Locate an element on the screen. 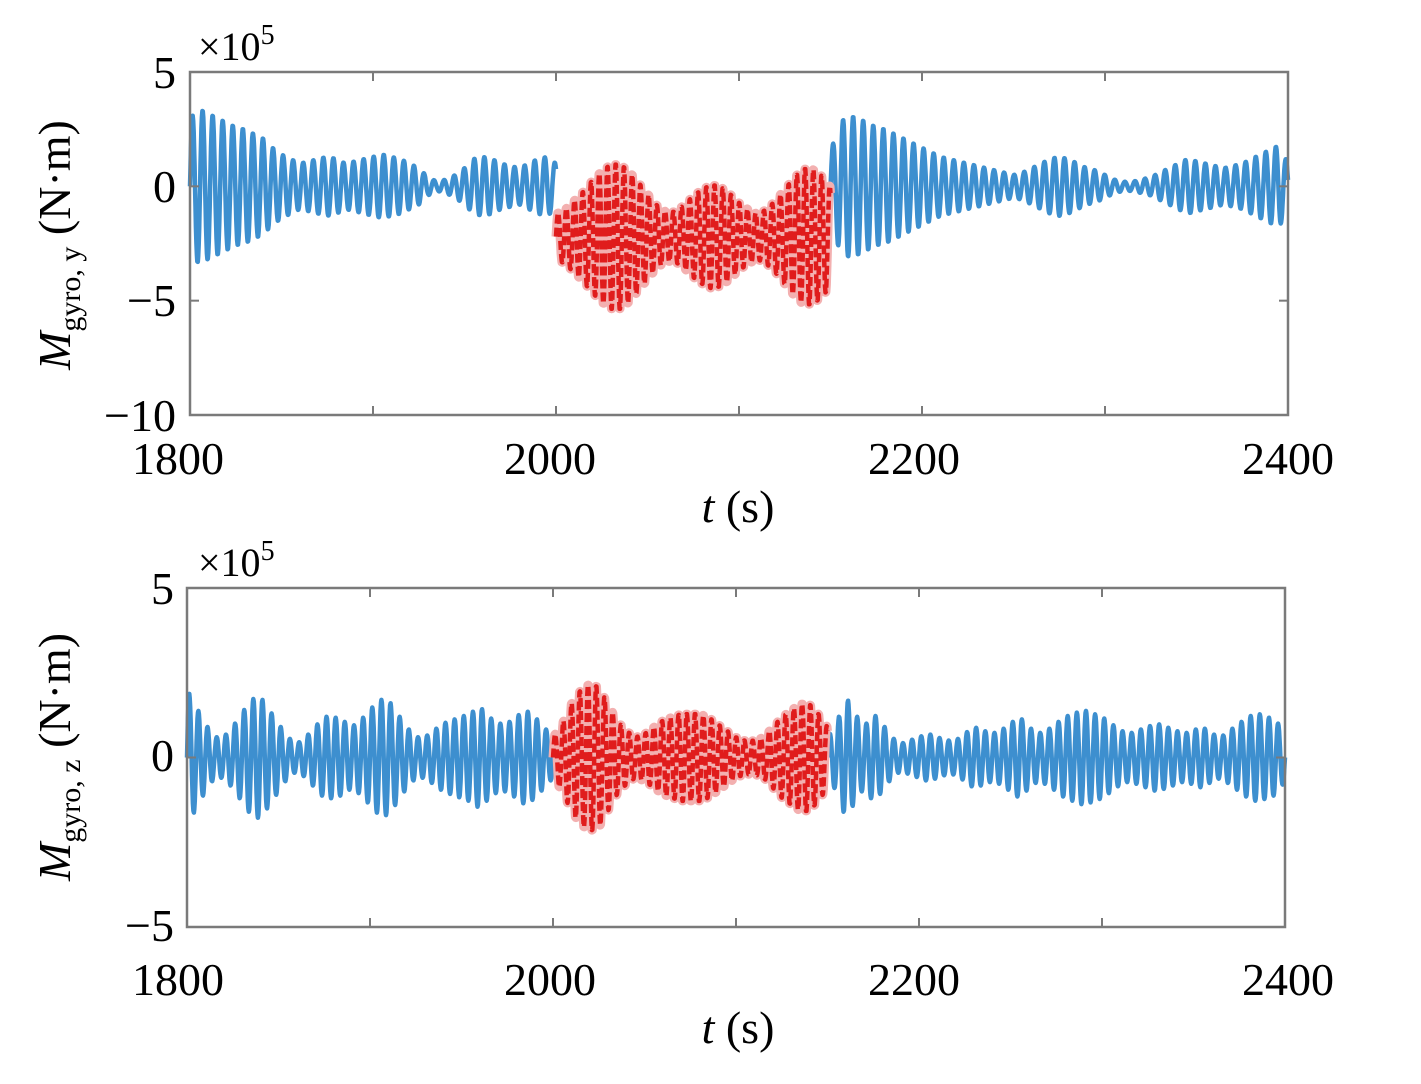  y-axis-title: Mgyro, z (N·m) is located at coordinates (58, 757).